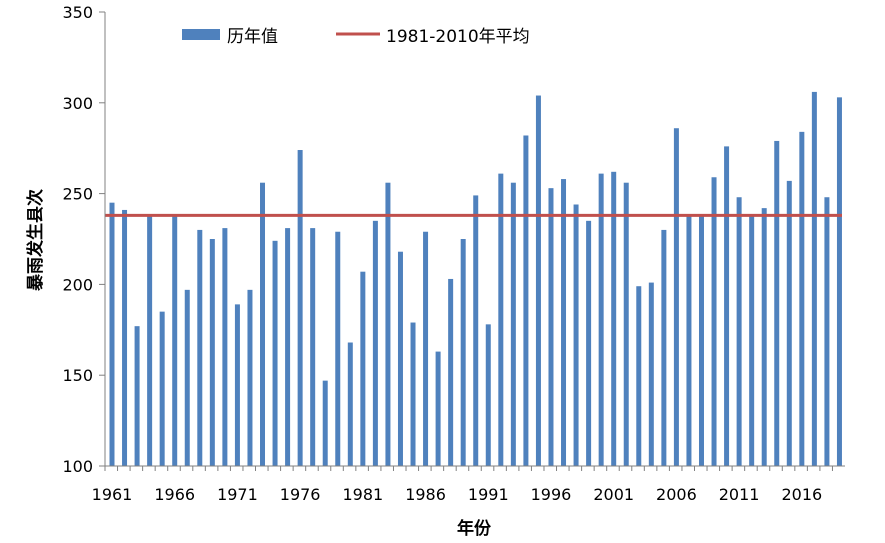  Describe the element at coordinates (474, 528) in the screenshot. I see `x-axis-title: 年份` at that location.